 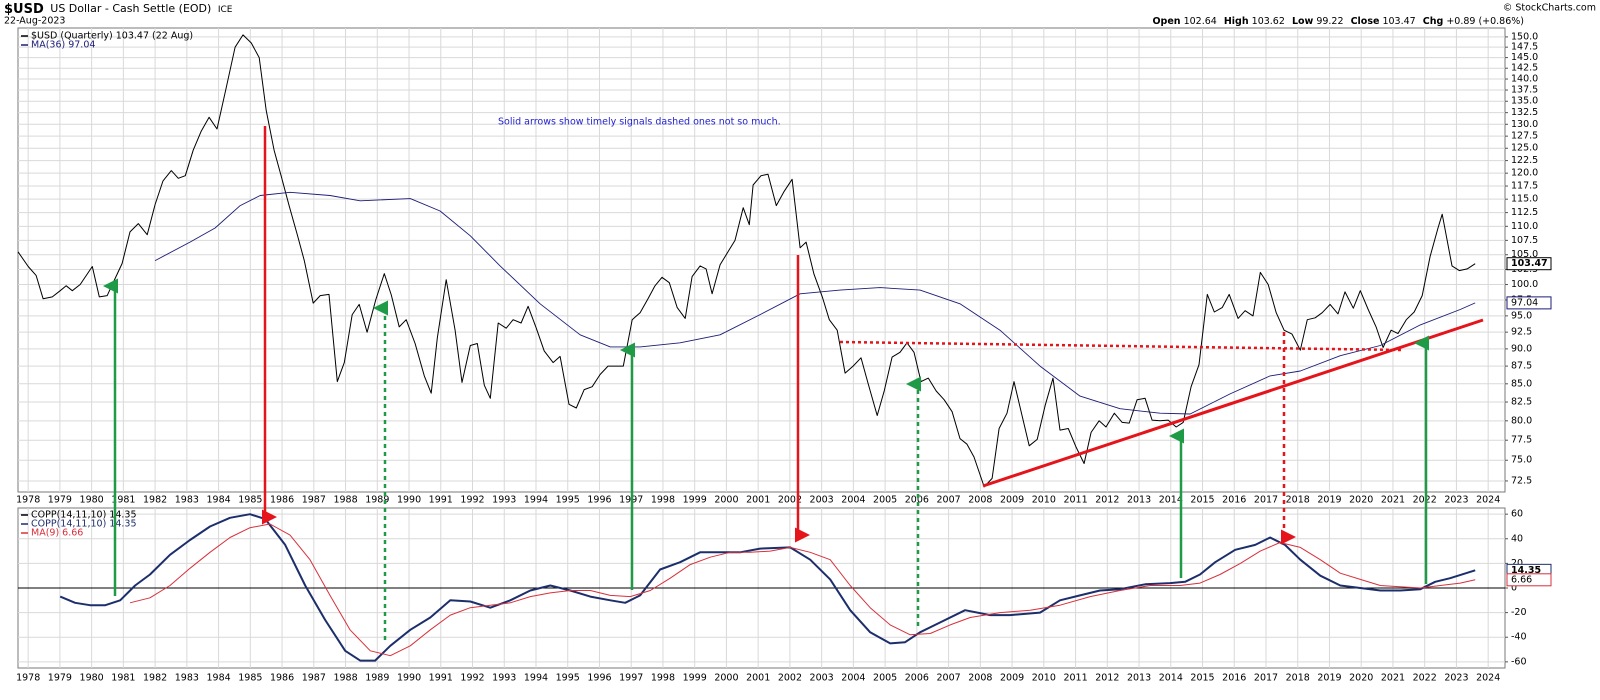 What do you see at coordinates (1524, 90) in the screenshot?
I see `y-tick-label: 137.5` at bounding box center [1524, 90].